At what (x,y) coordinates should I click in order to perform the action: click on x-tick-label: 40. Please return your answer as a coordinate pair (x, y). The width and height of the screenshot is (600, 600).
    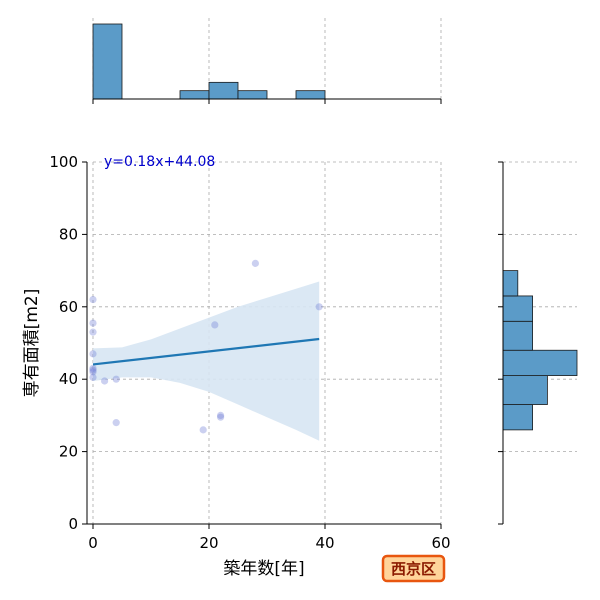
    Looking at the image, I should click on (324, 543).